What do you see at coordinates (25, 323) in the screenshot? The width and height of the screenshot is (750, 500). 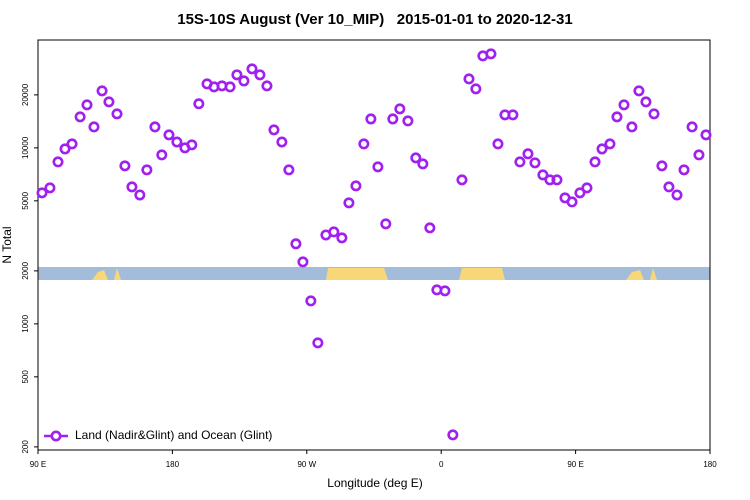 I see `y-tick-label: 1000` at bounding box center [25, 323].